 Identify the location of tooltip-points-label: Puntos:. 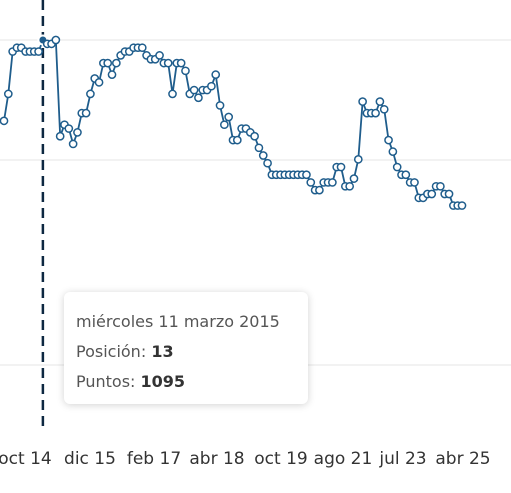
(106, 381).